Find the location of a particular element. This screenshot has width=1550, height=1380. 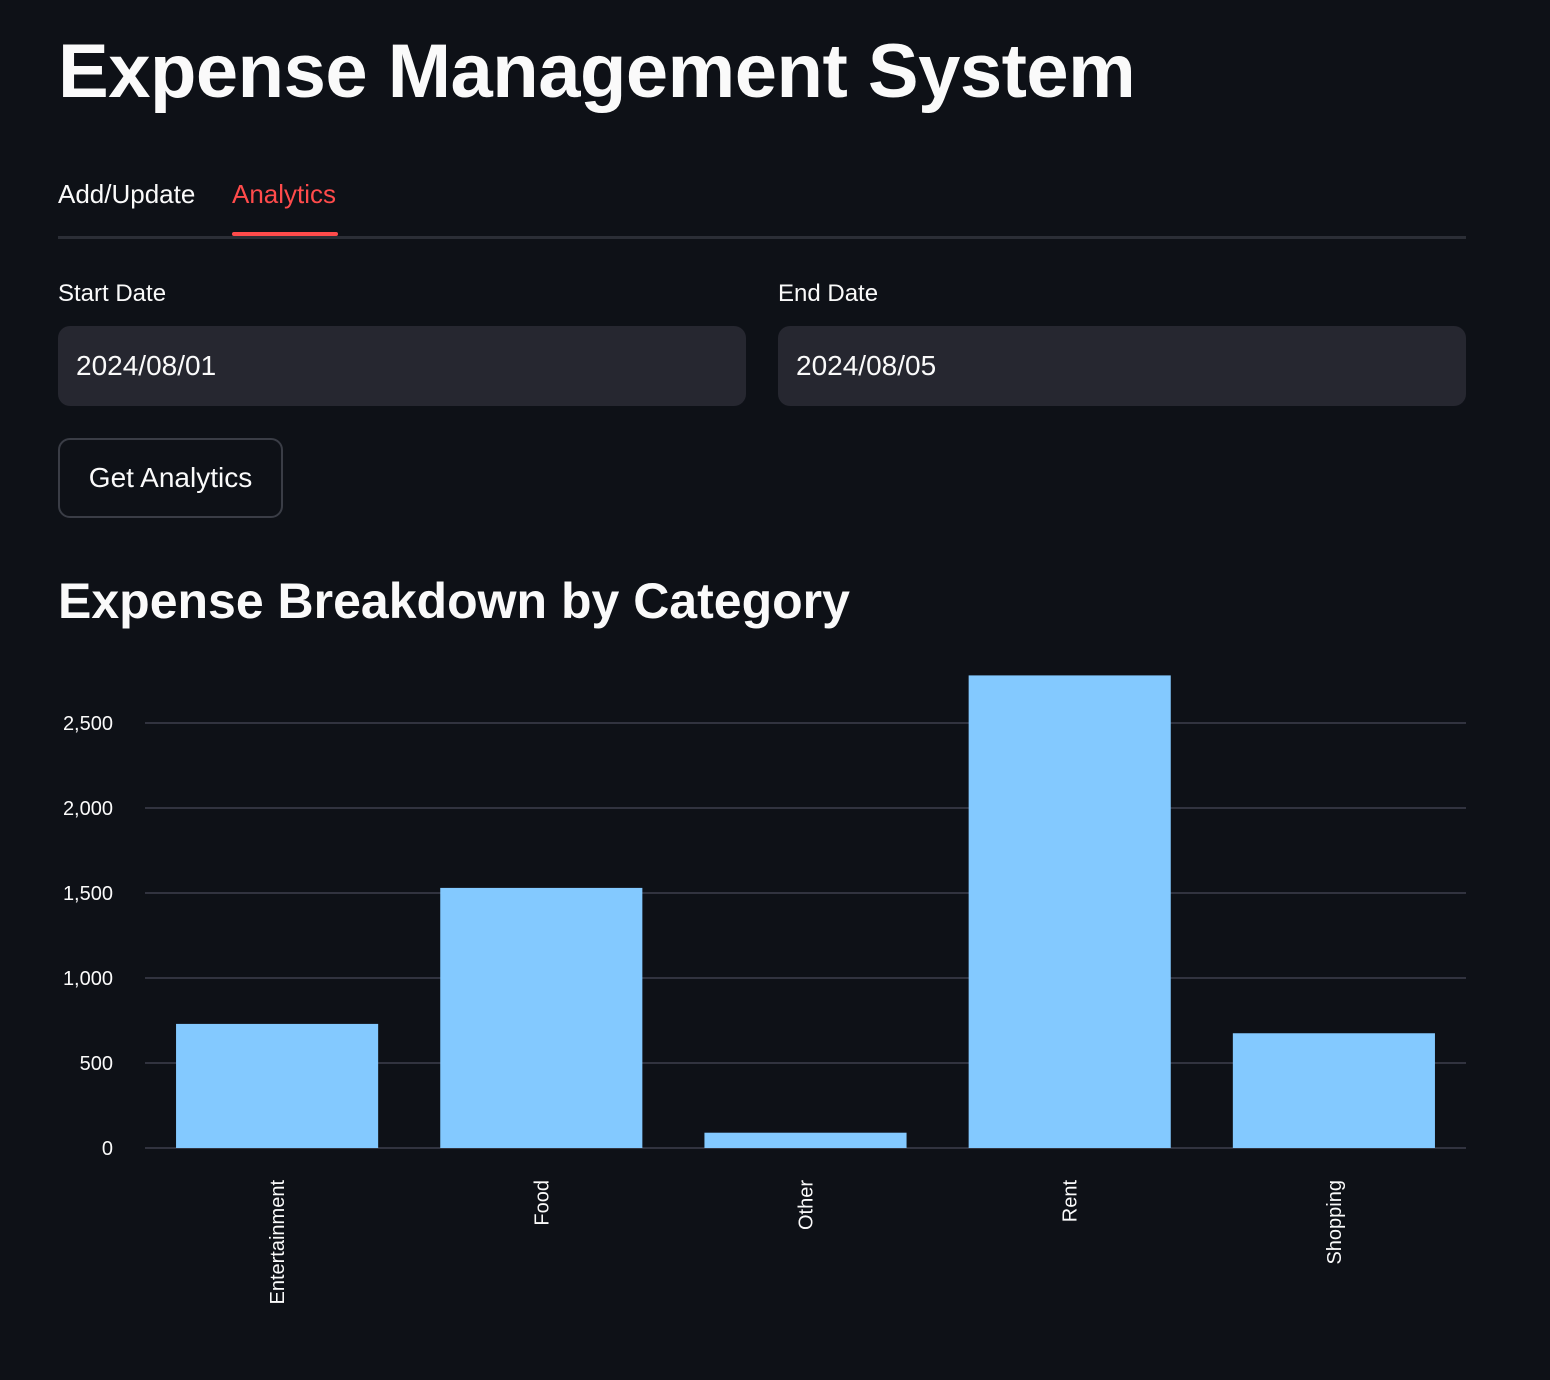

page-title: Expense Management System is located at coordinates (597, 71).